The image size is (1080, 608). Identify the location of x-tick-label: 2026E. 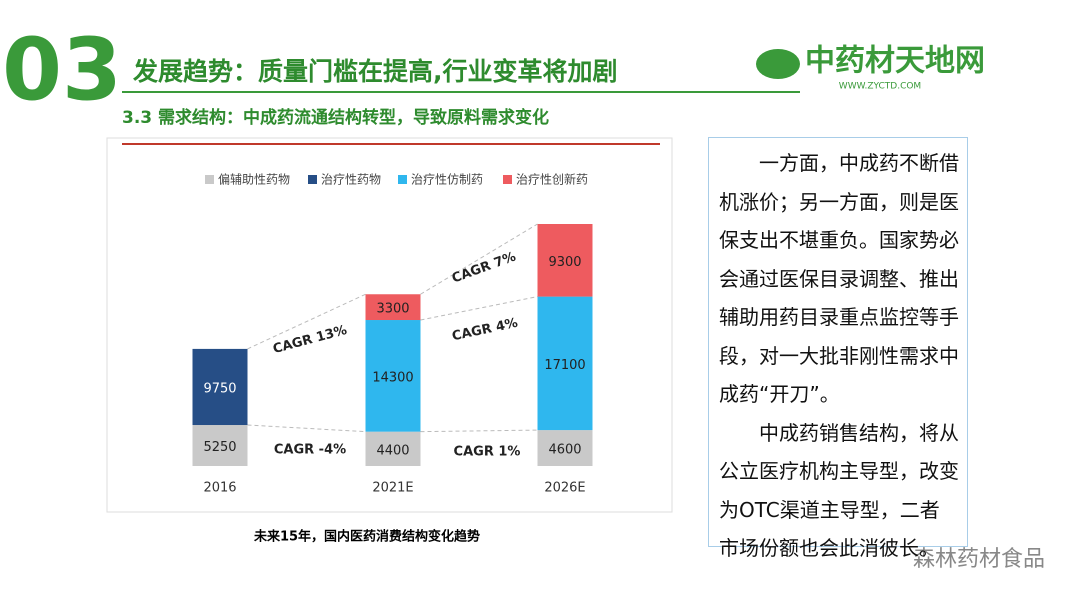
(564, 488).